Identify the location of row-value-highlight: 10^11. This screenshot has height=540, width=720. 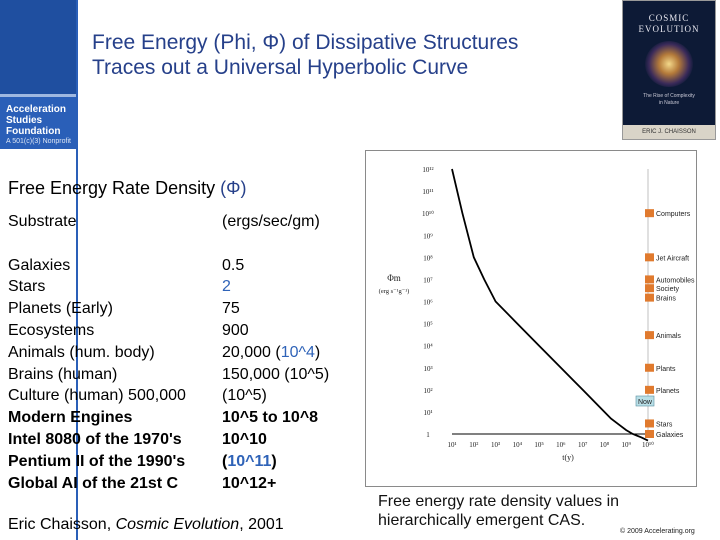
(249, 461).